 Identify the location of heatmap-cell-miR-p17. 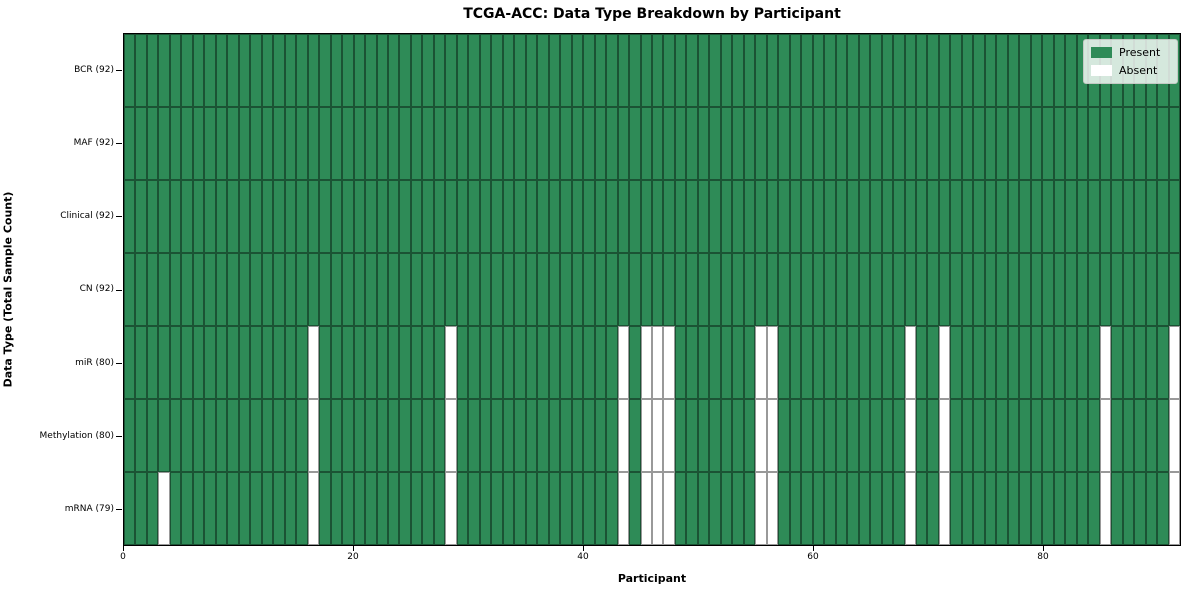
(325, 362).